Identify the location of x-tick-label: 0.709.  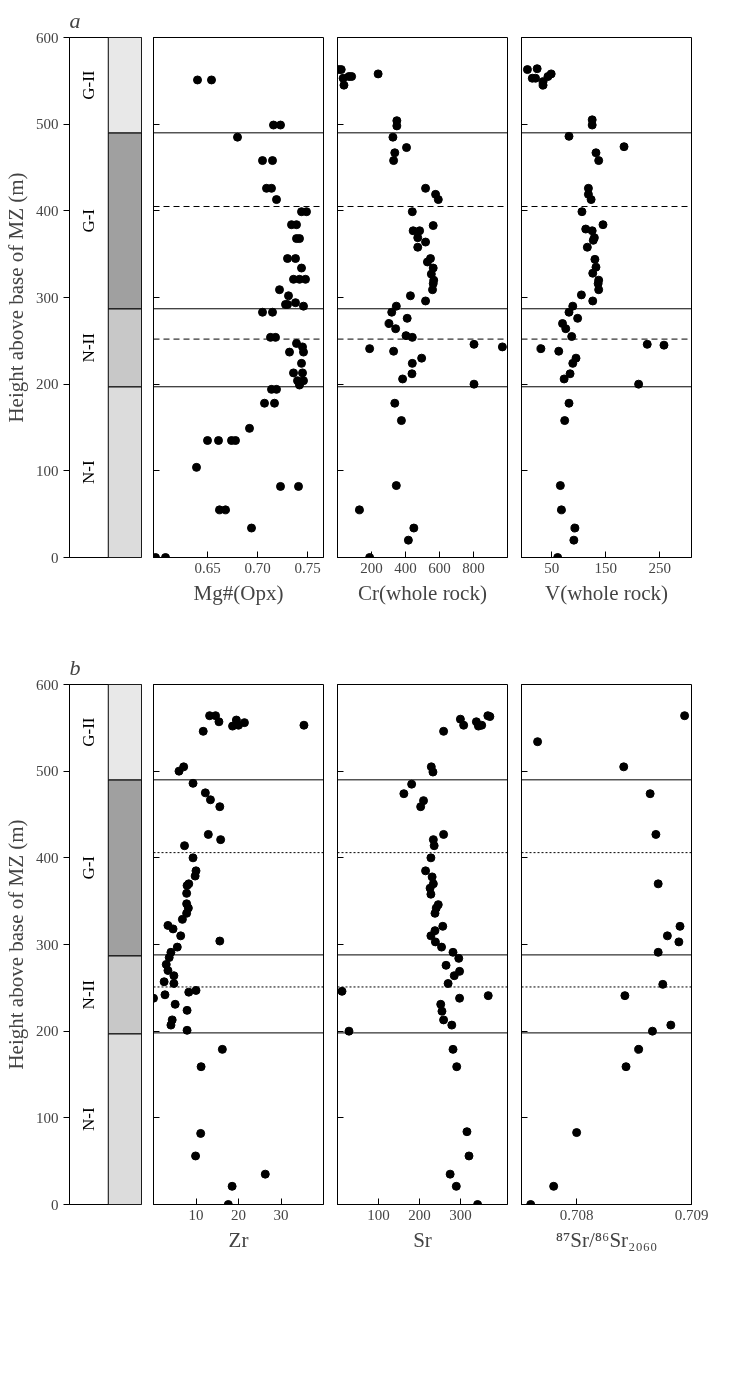
(691, 1214).